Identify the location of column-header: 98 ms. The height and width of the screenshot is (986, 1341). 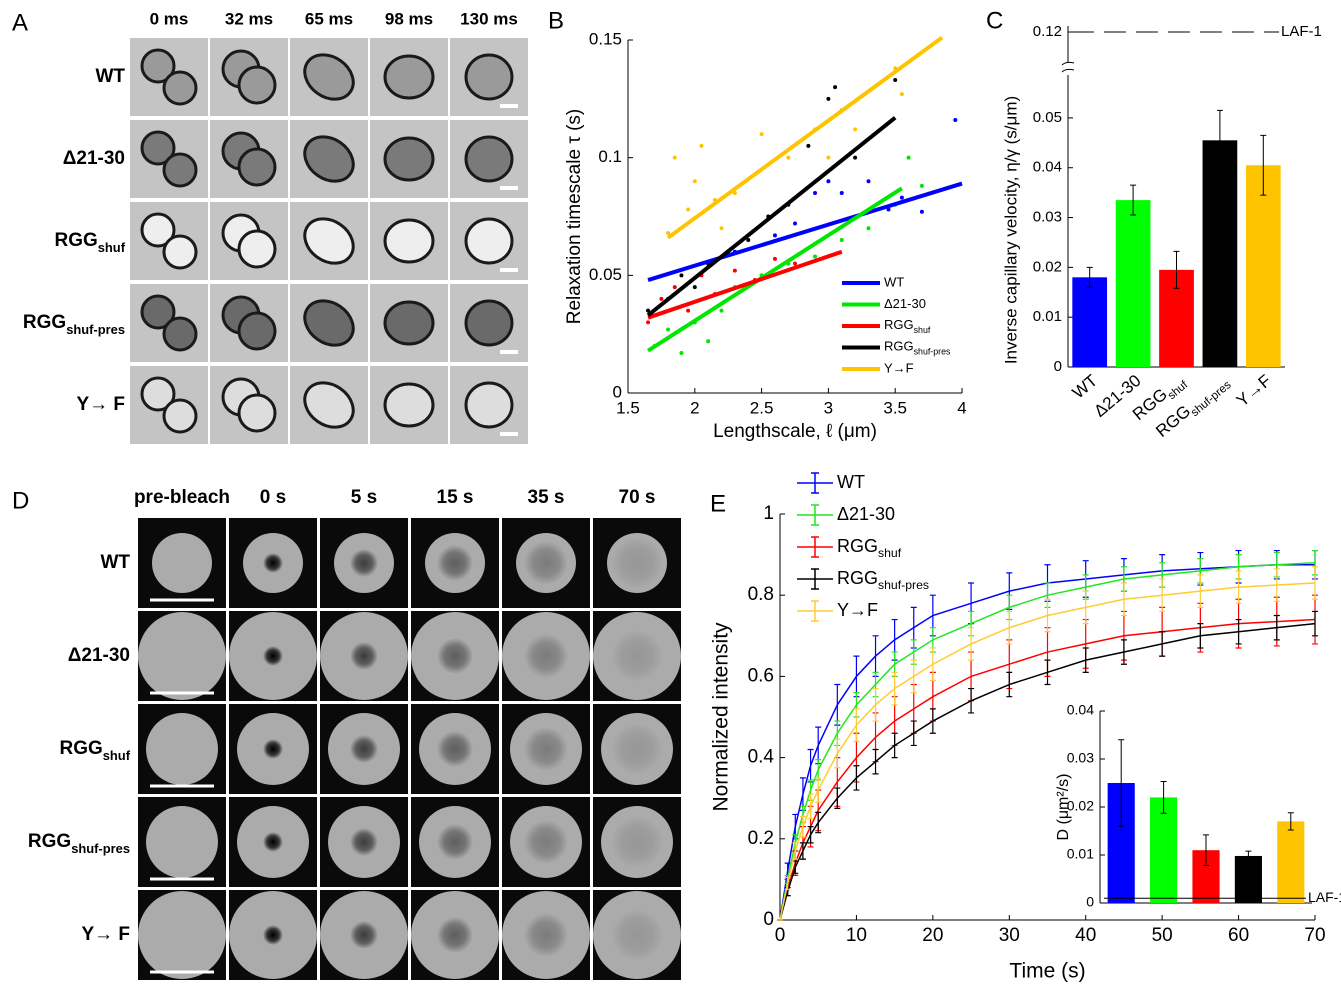
(409, 18).